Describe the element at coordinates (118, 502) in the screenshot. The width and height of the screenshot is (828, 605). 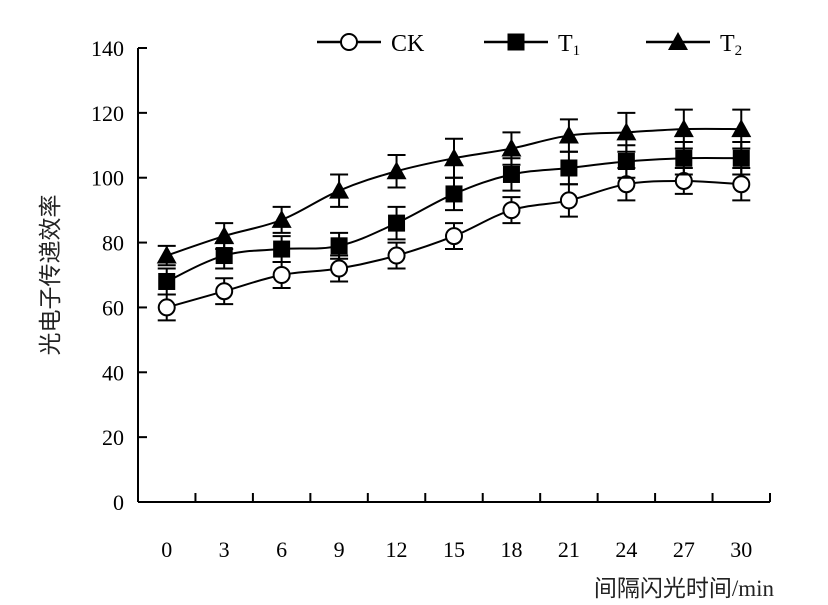
I see `y-tick-label: 0` at that location.